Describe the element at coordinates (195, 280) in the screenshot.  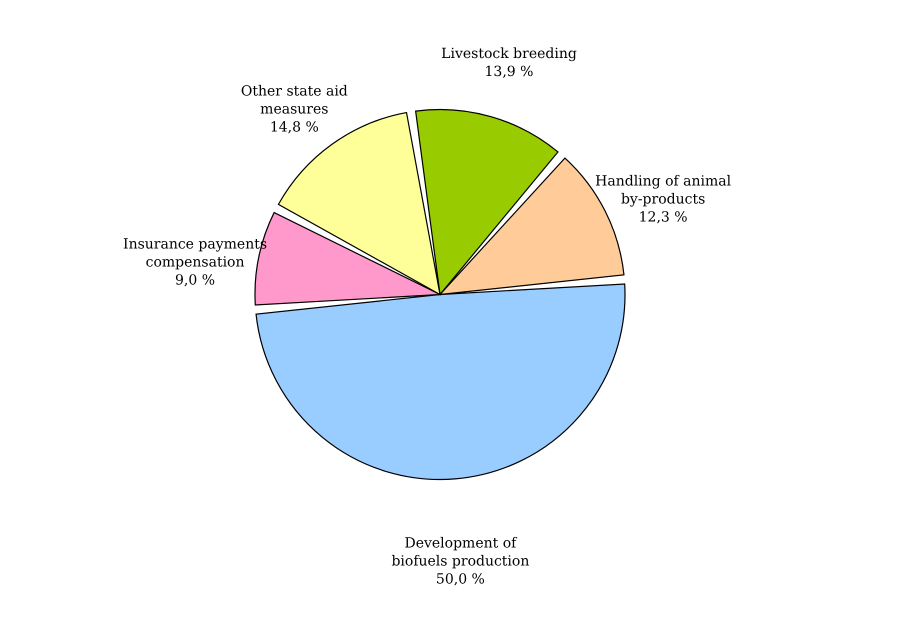
I see `data-label: 9,0 %` at that location.